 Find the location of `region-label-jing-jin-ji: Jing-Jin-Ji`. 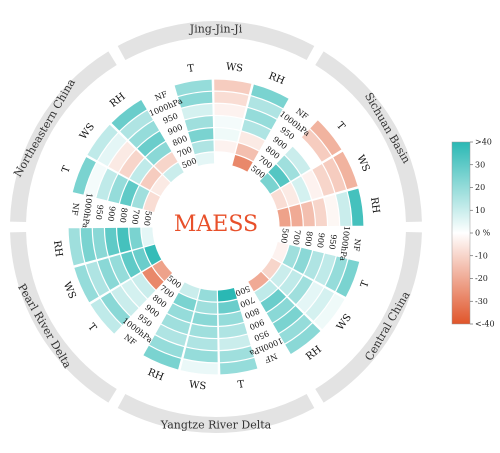

region-label-jing-jin-ji: Jing-Jin-Ji is located at coordinates (216, 29).